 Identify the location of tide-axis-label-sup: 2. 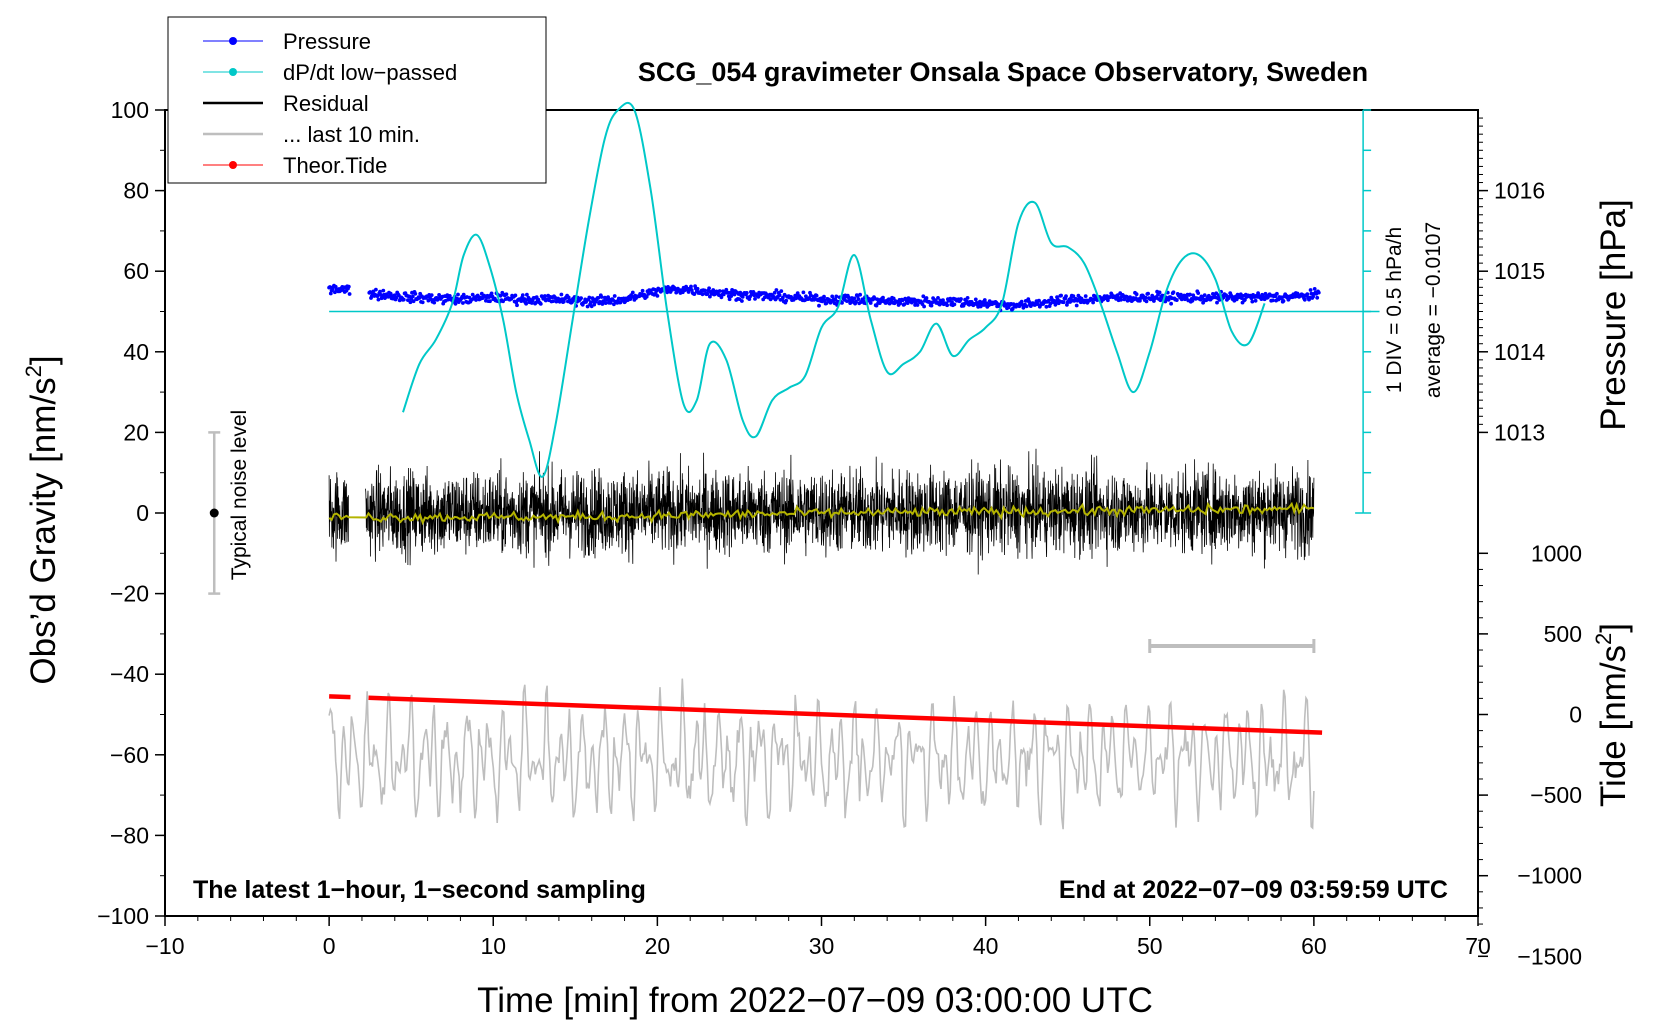
(1603, 639).